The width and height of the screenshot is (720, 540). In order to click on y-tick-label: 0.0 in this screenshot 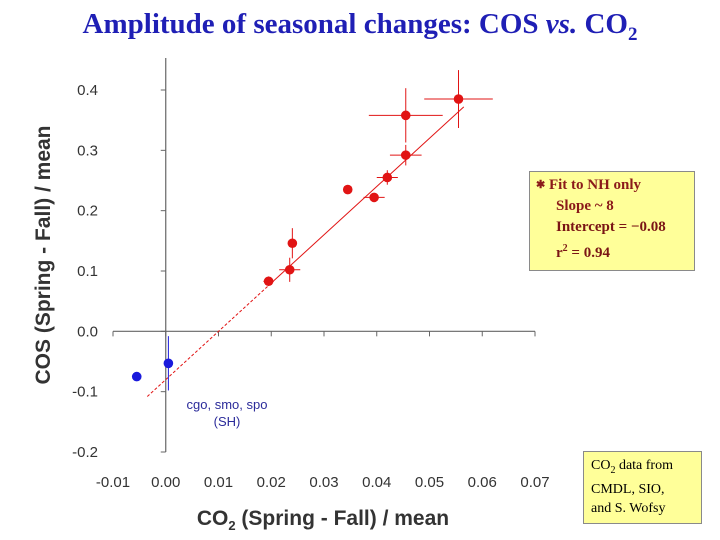, I will do `click(87, 331)`.